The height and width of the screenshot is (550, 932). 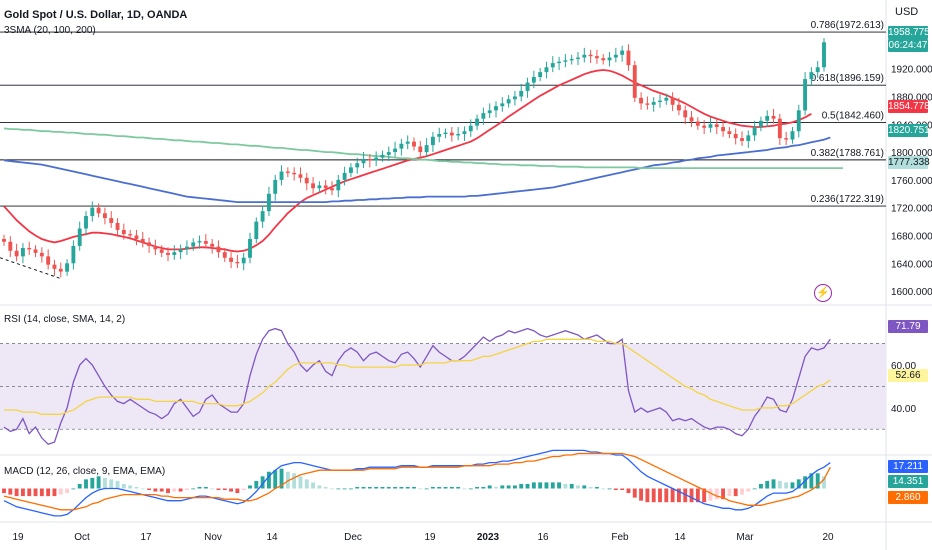 I want to click on time-tick: 20, so click(x=828, y=537).